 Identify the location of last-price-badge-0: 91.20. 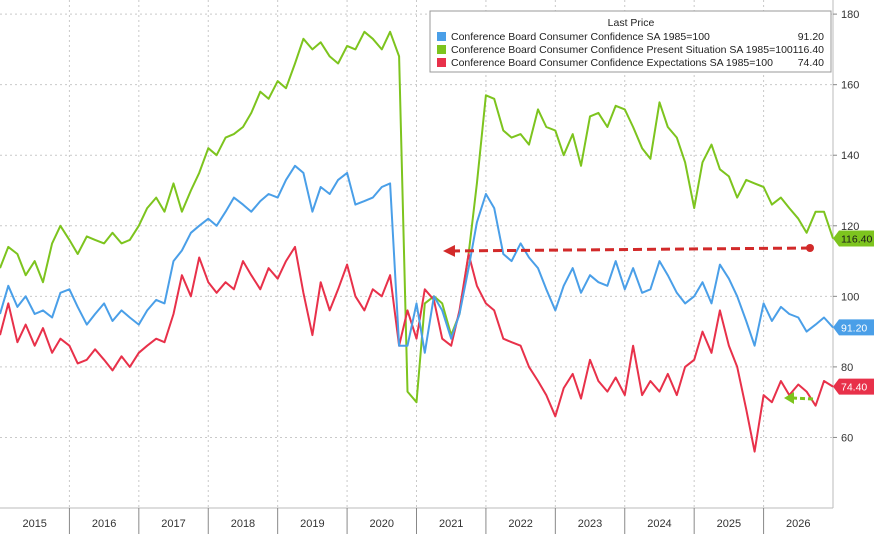
(853, 327).